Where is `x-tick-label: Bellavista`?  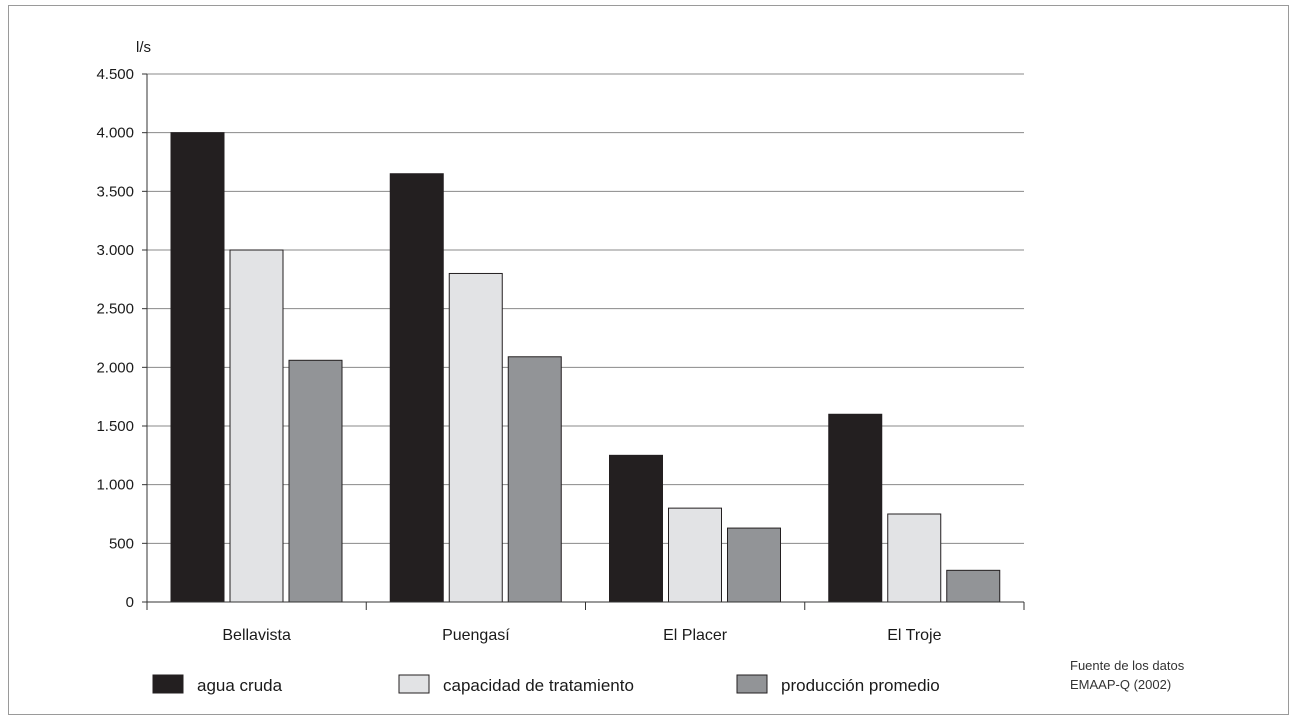 x-tick-label: Bellavista is located at coordinates (256, 635).